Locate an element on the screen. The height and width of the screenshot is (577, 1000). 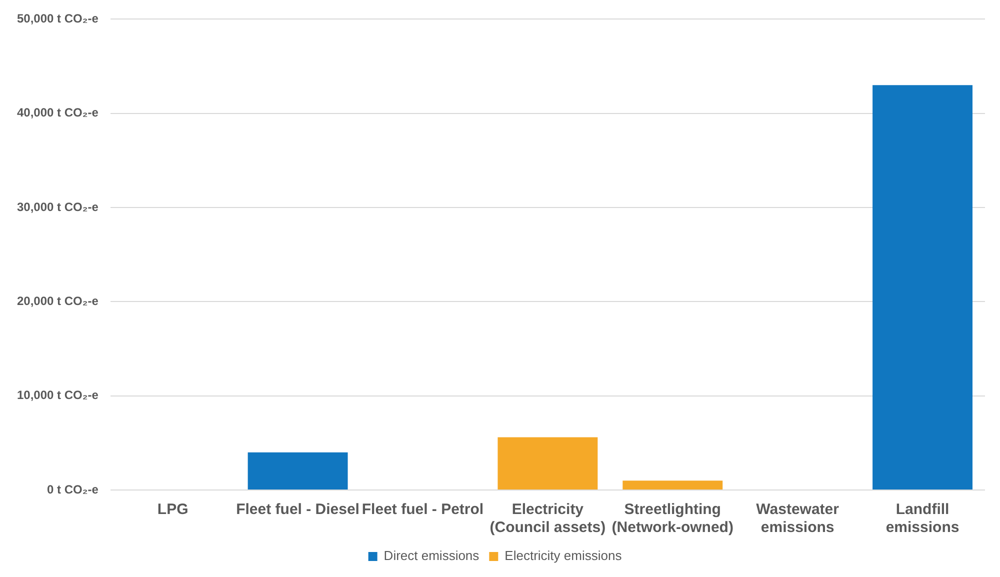
y-tick-label: 20,000 t CO₂-e is located at coordinates (57, 301).